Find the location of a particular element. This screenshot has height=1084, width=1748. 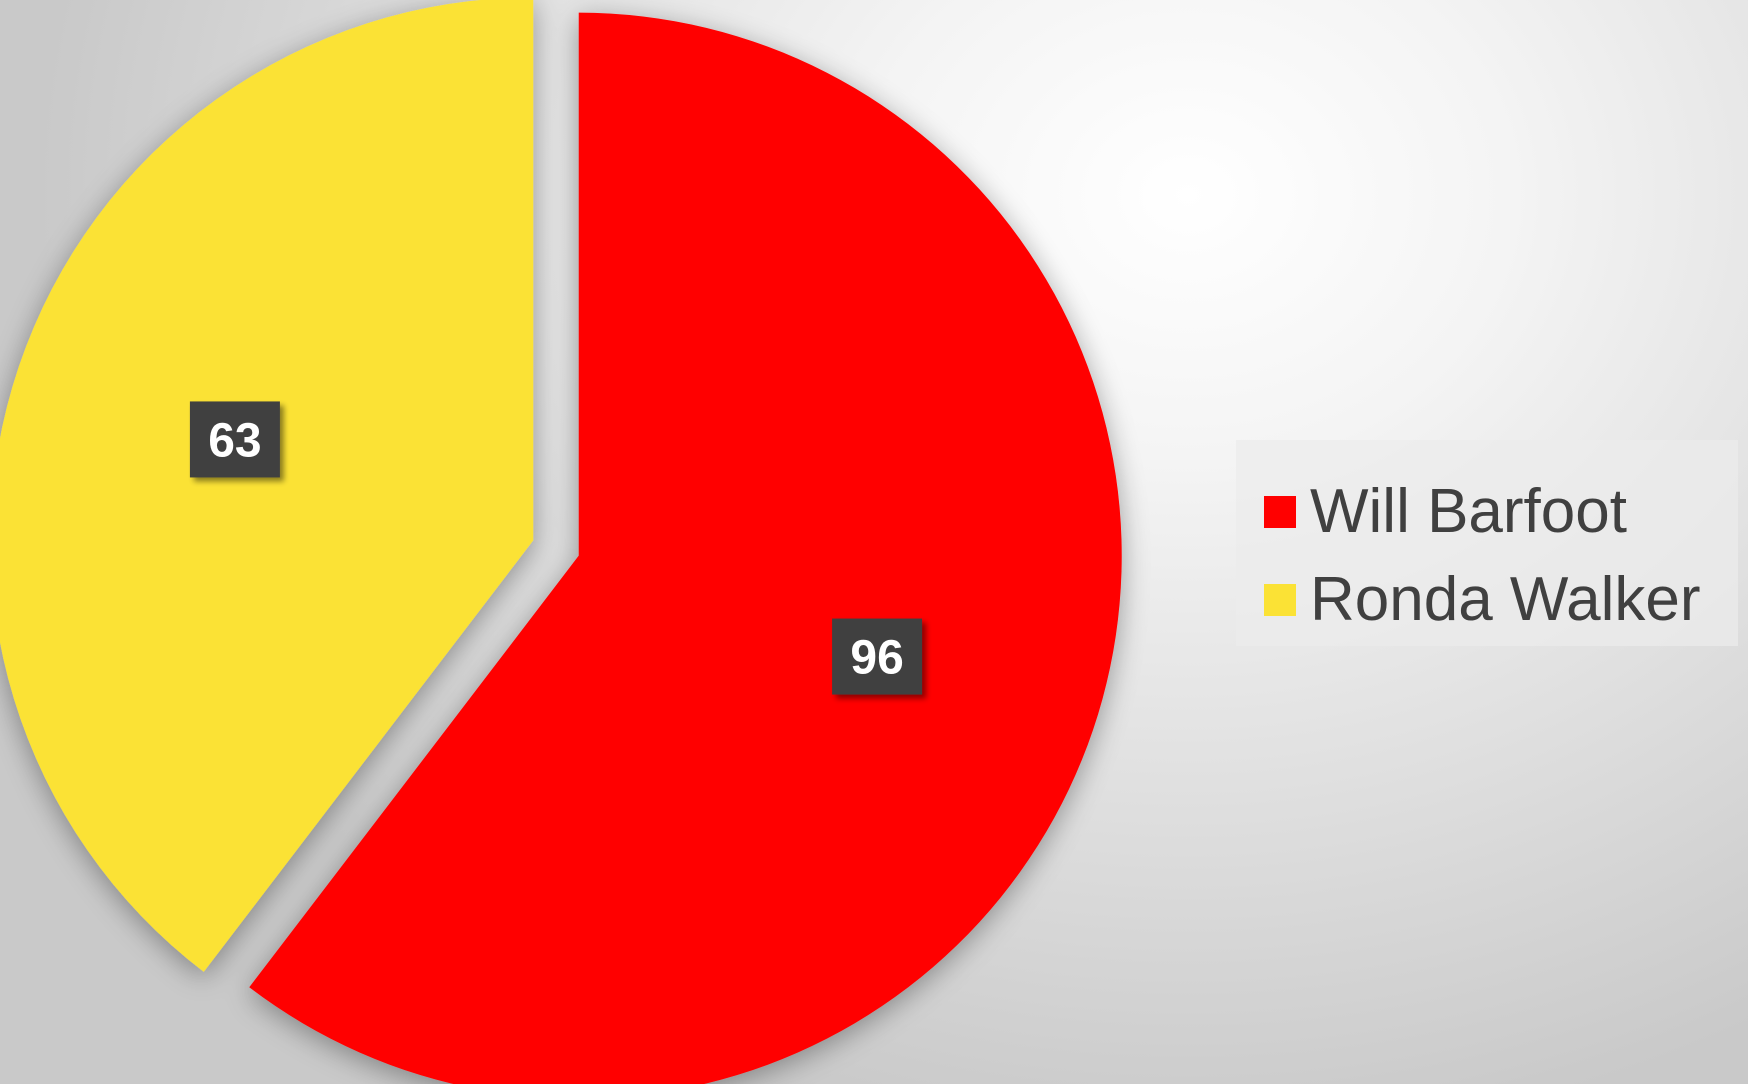

data-label-ronda-walker: 63 is located at coordinates (234, 439).